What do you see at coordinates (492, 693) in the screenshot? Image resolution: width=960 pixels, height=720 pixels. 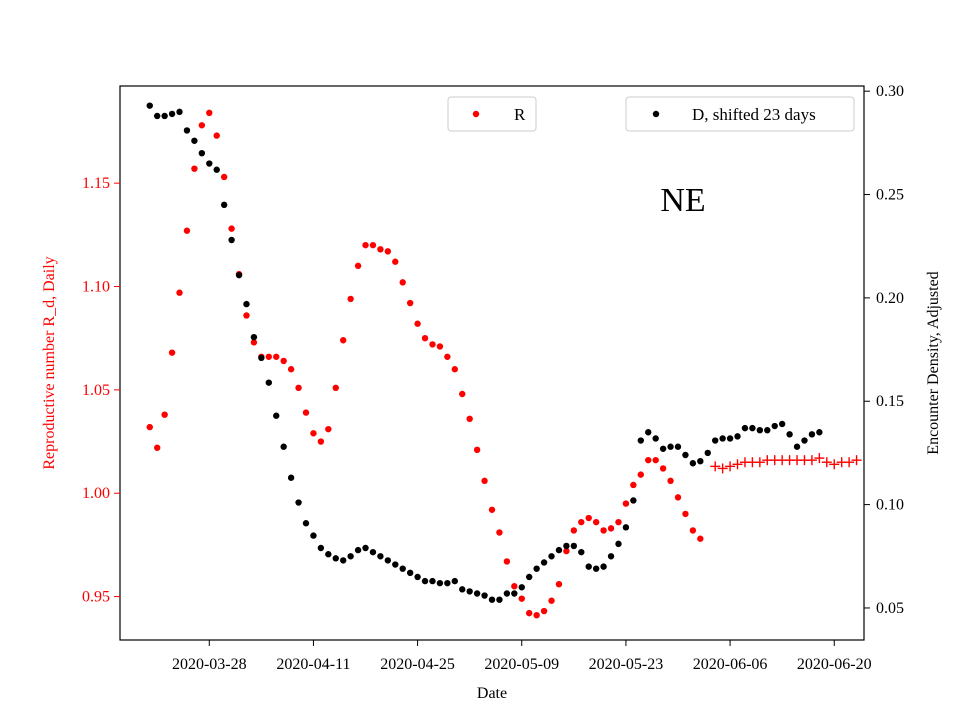 I see `x-axis-label: Date` at bounding box center [492, 693].